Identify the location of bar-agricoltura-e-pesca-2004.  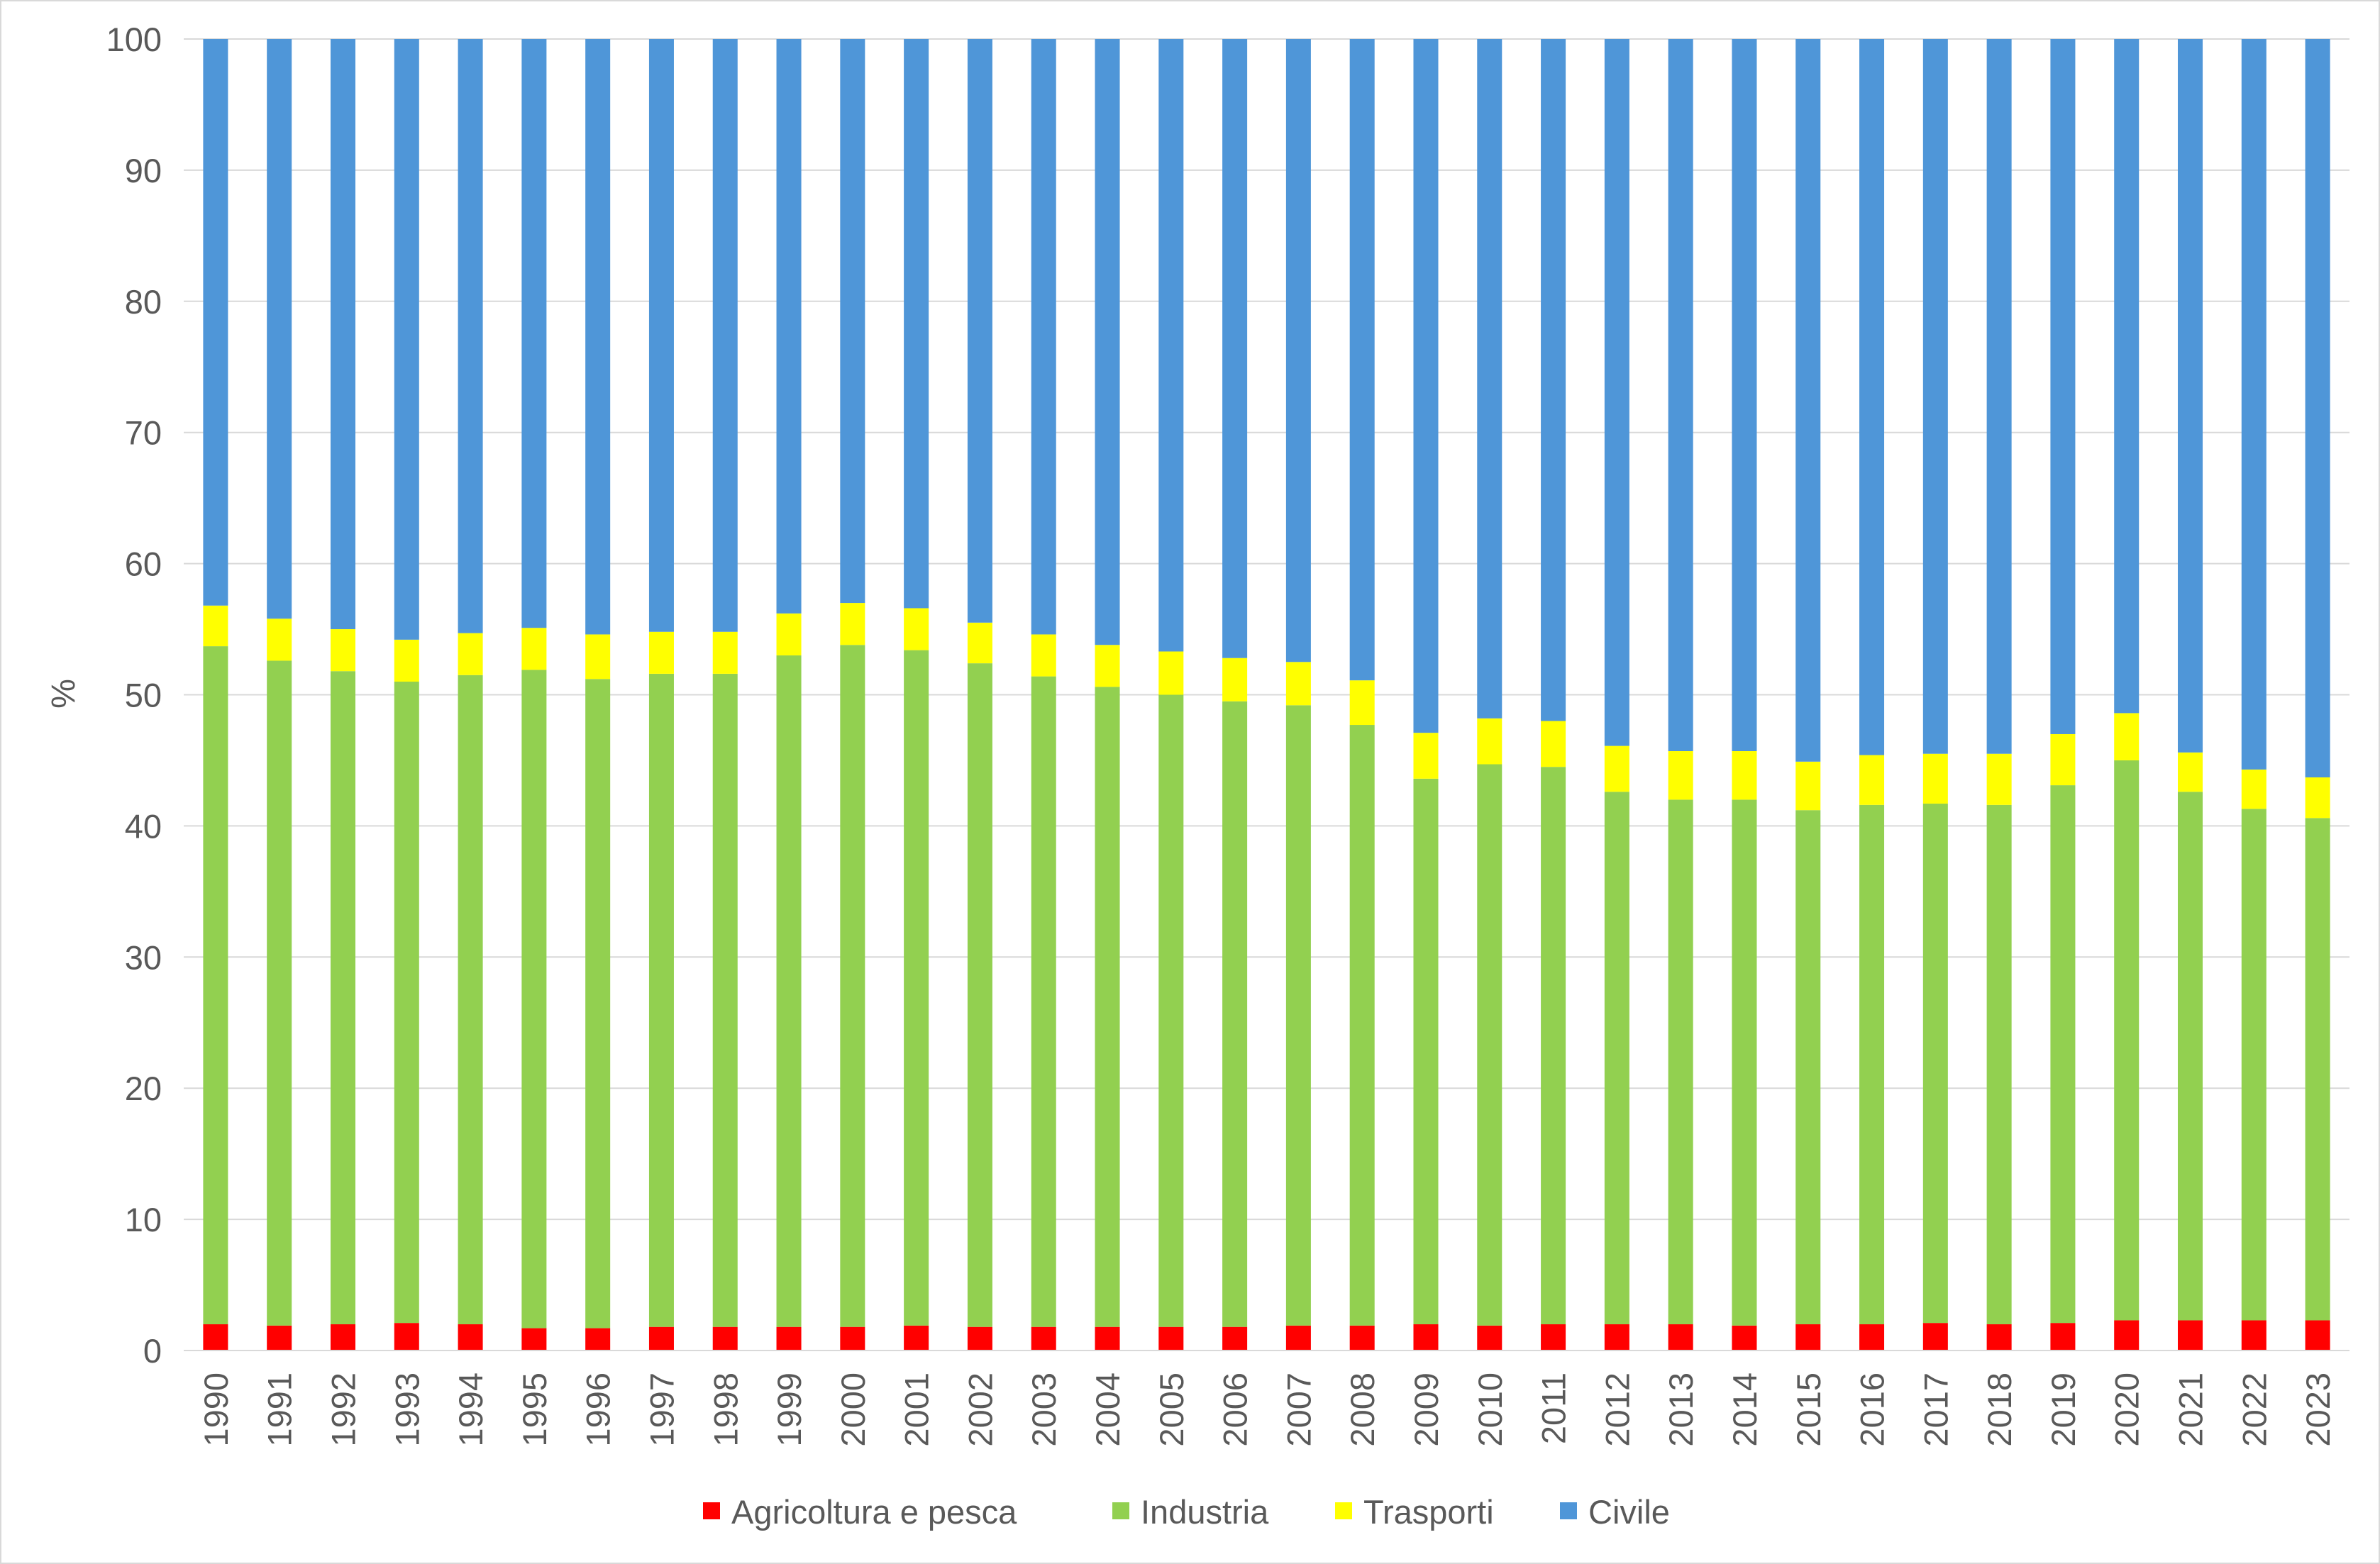
(1107, 1338).